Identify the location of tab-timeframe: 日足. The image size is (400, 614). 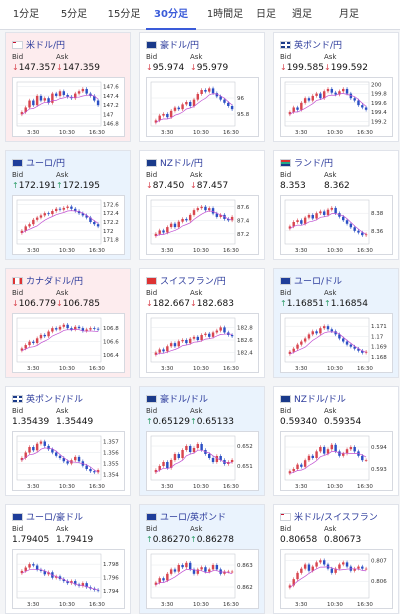
(266, 14).